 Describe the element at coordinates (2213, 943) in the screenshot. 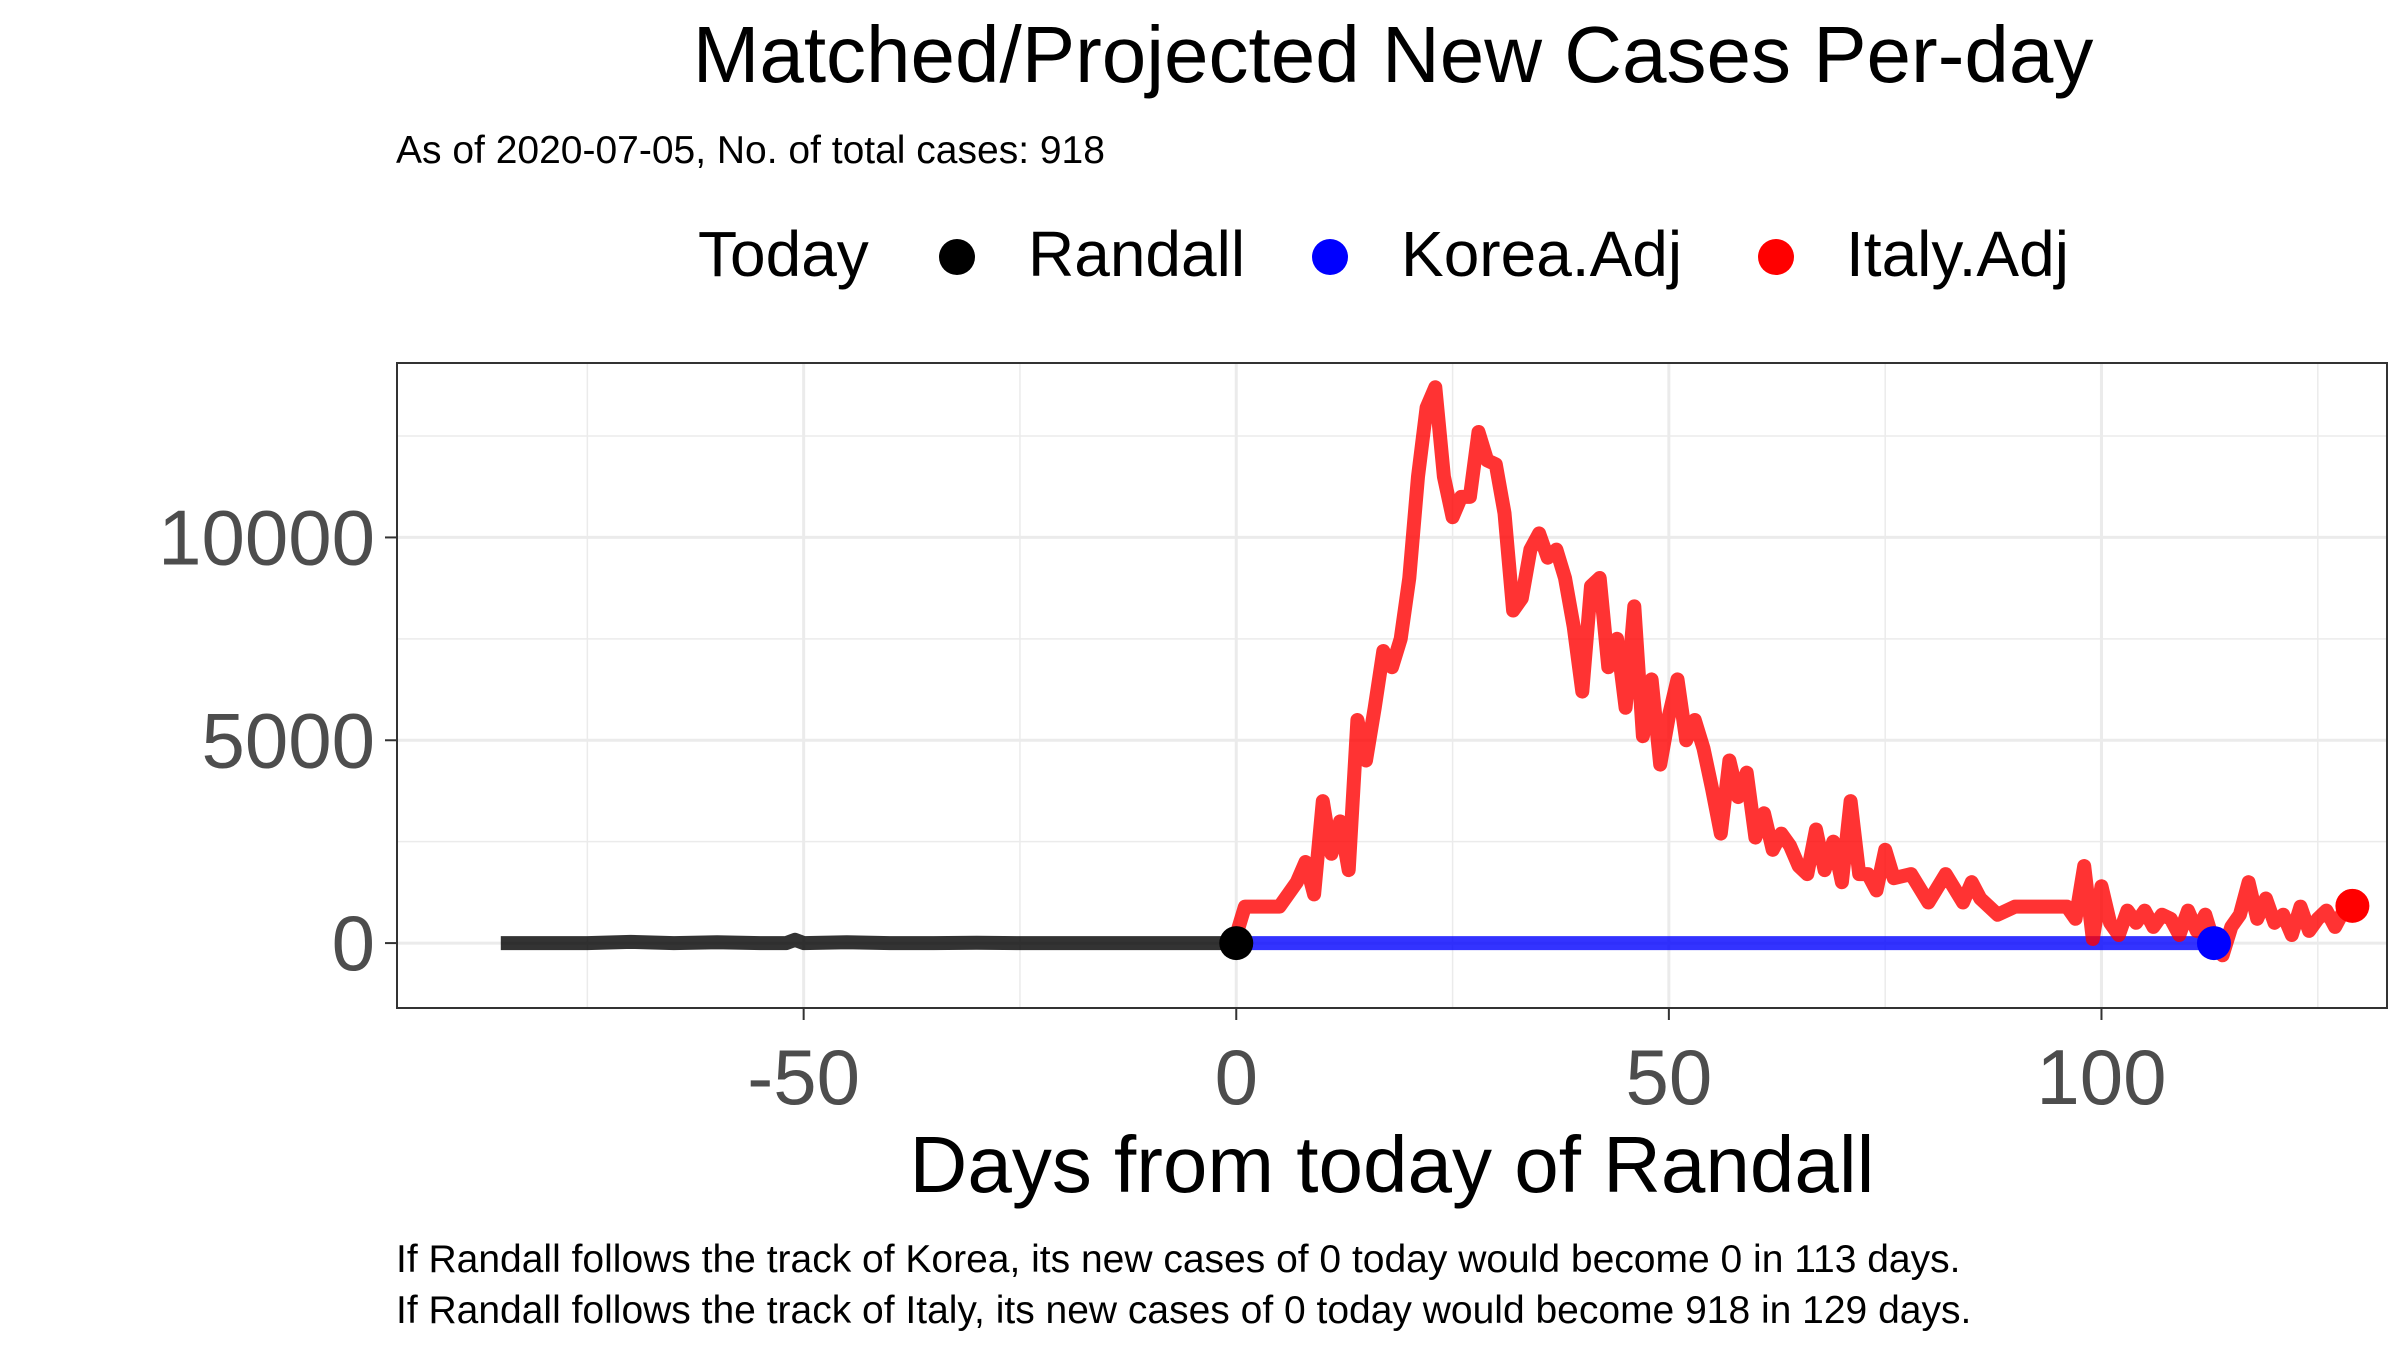

I see `today-point-korea-adj` at that location.